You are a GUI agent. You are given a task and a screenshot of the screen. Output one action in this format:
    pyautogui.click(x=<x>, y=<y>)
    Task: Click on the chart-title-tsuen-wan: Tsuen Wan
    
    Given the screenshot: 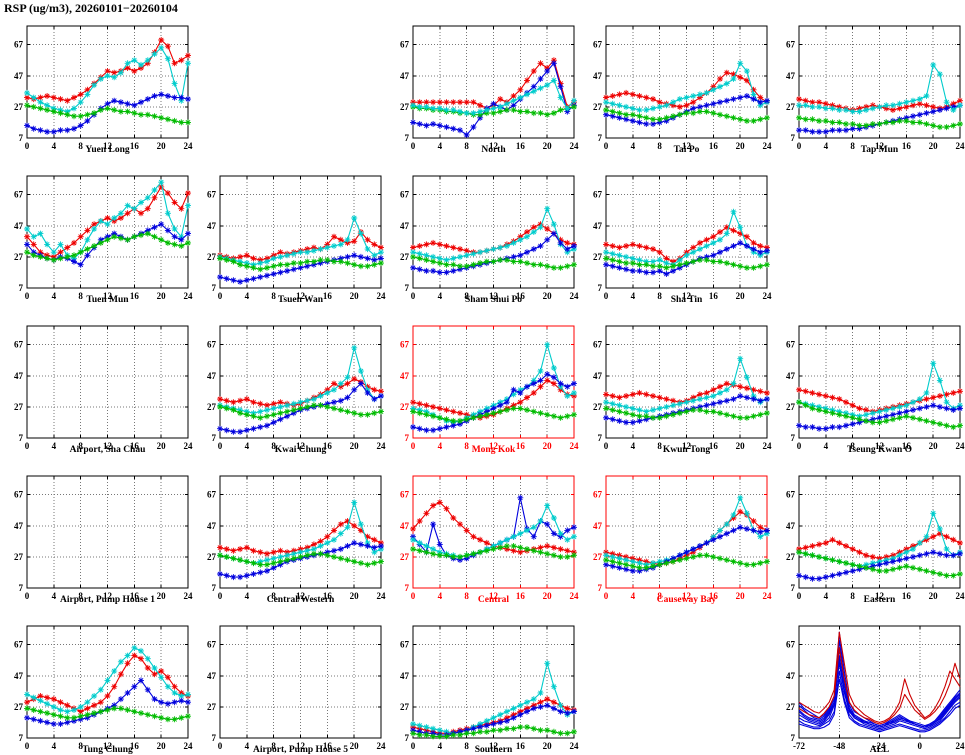 What is the action you would take?
    pyautogui.click(x=301, y=300)
    